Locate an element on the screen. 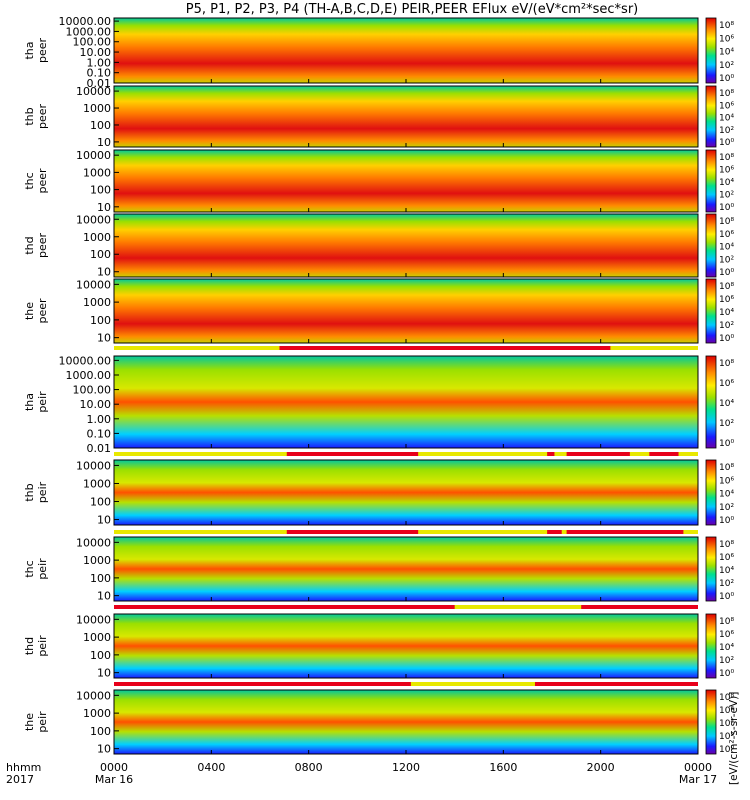 This screenshot has height=800, width=750. y-tick-label: 10.00 is located at coordinates (96, 404).